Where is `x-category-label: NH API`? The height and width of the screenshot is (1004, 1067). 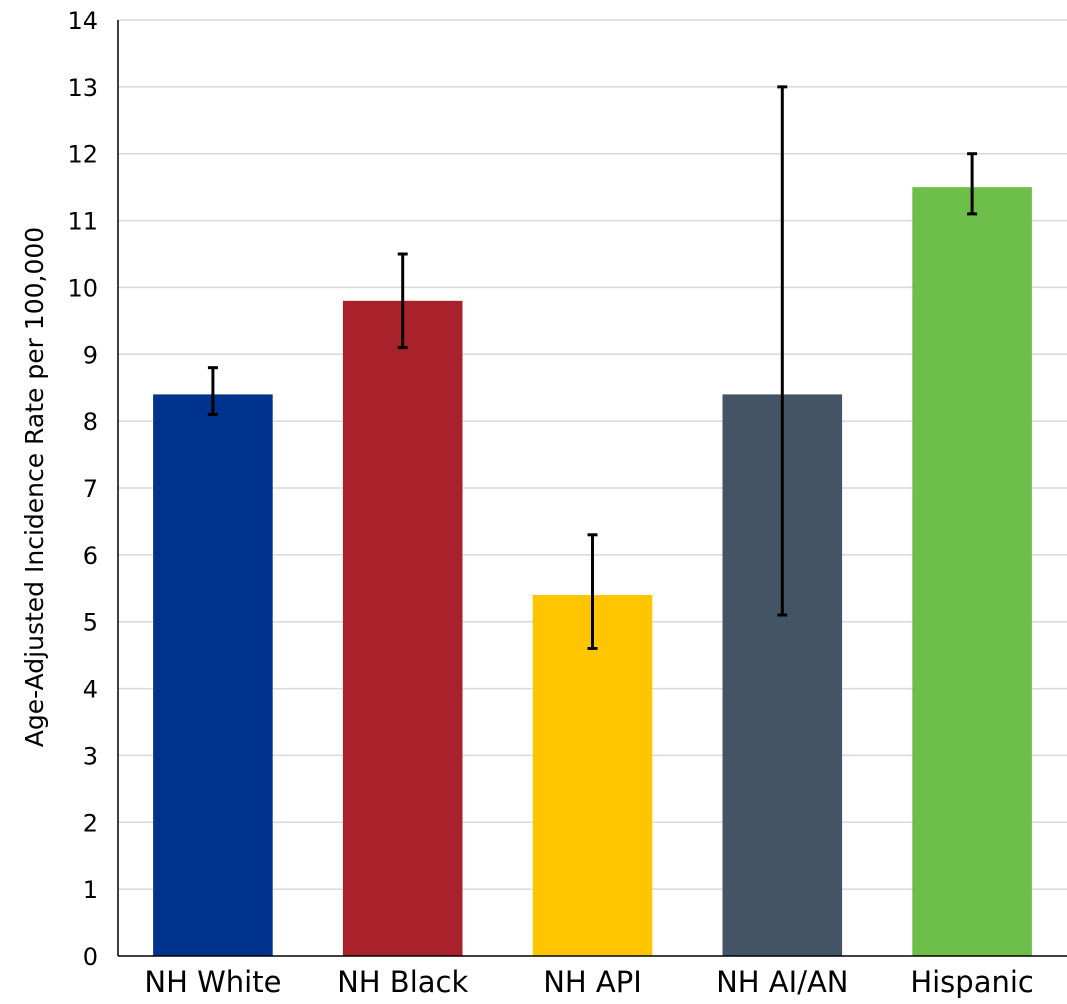
x-category-label: NH API is located at coordinates (592, 982).